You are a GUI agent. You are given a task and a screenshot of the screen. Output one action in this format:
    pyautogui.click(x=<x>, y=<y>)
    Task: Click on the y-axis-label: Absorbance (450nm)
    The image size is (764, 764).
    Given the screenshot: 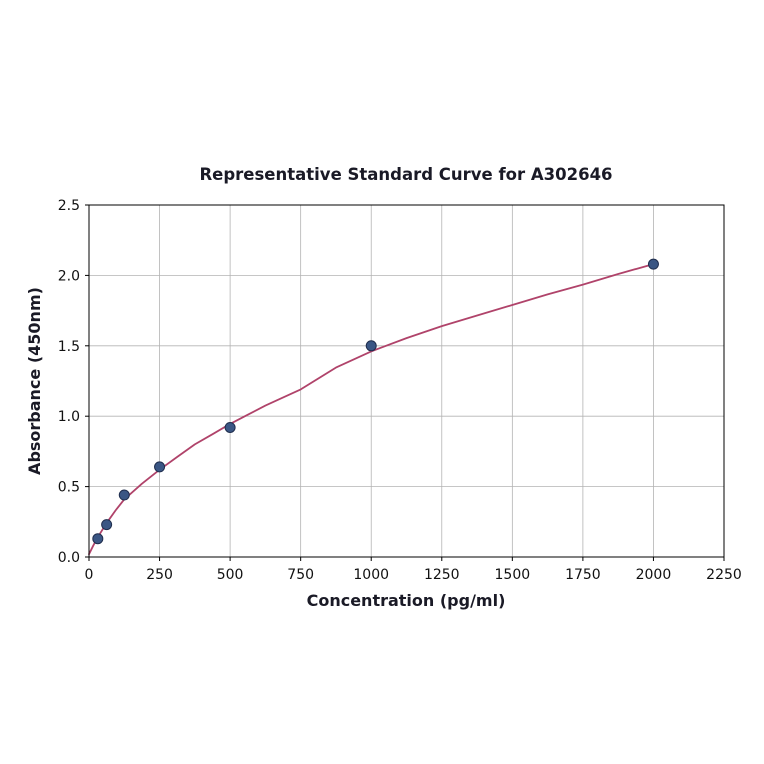 What is the action you would take?
    pyautogui.click(x=34, y=381)
    